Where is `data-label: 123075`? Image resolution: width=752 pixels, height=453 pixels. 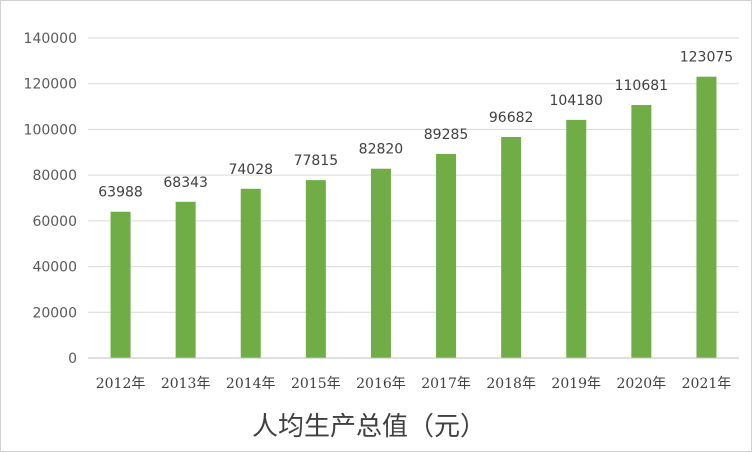
data-label: 123075 is located at coordinates (706, 58).